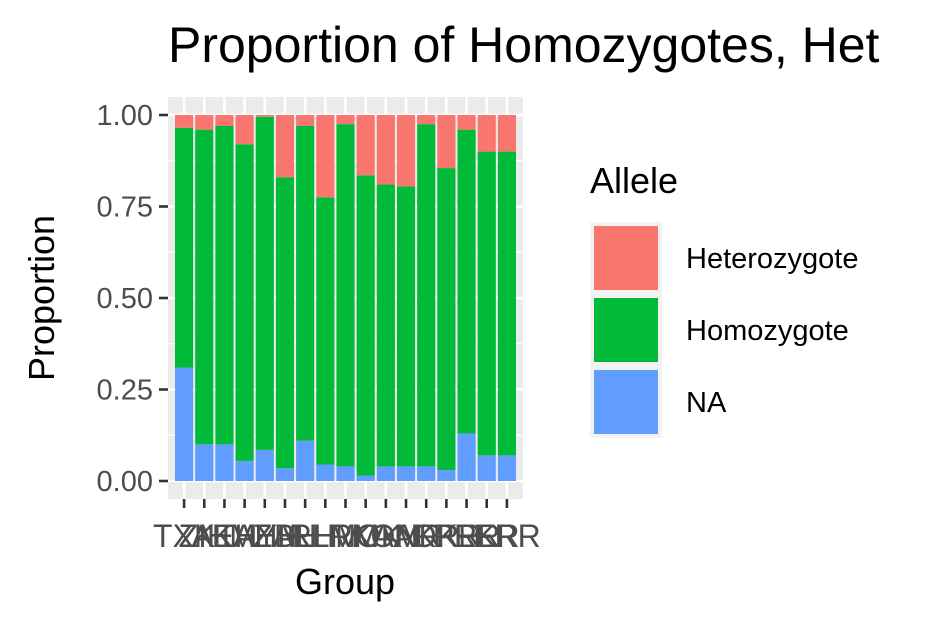  Describe the element at coordinates (385, 325) in the screenshot. I see `bar-homozygote-kam` at that location.